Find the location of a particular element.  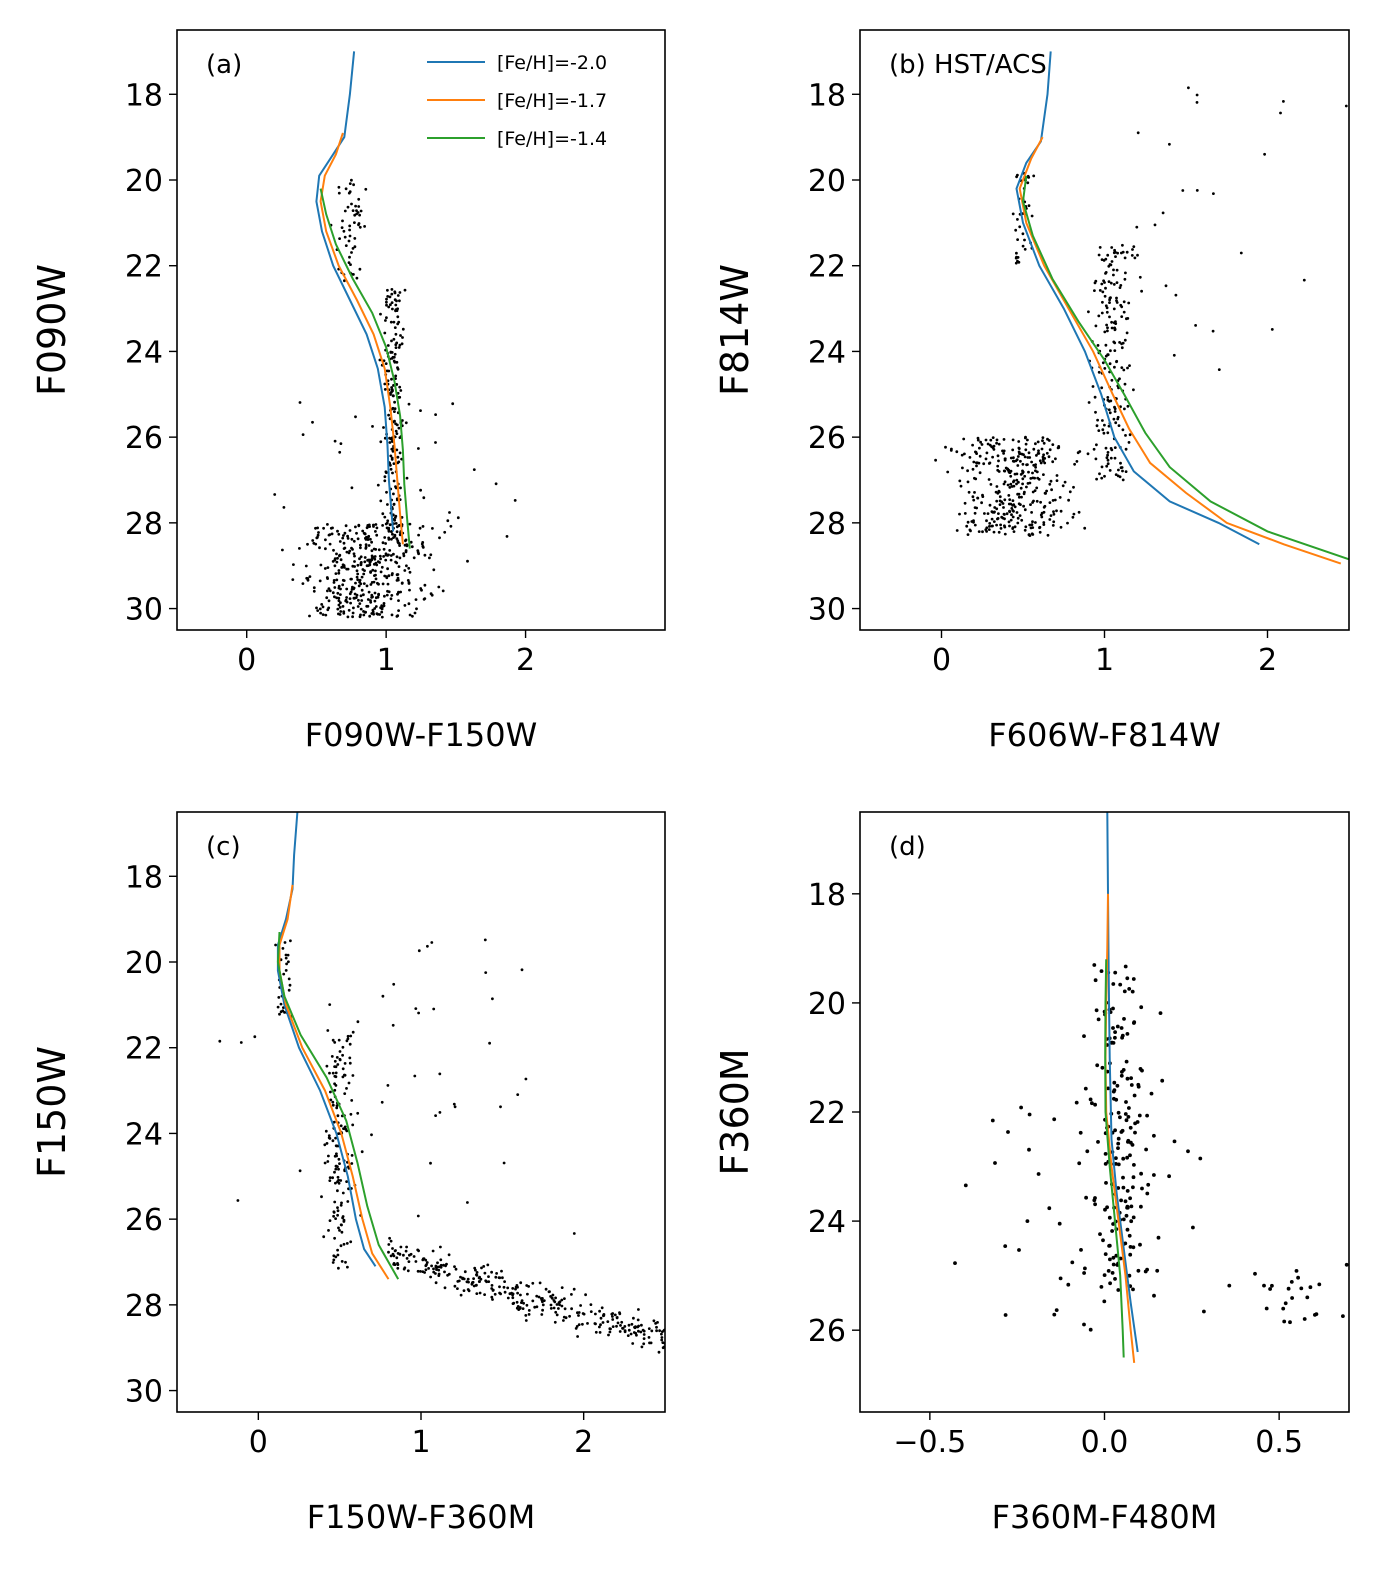

y-tick-label: 24 is located at coordinates (827, 1222).